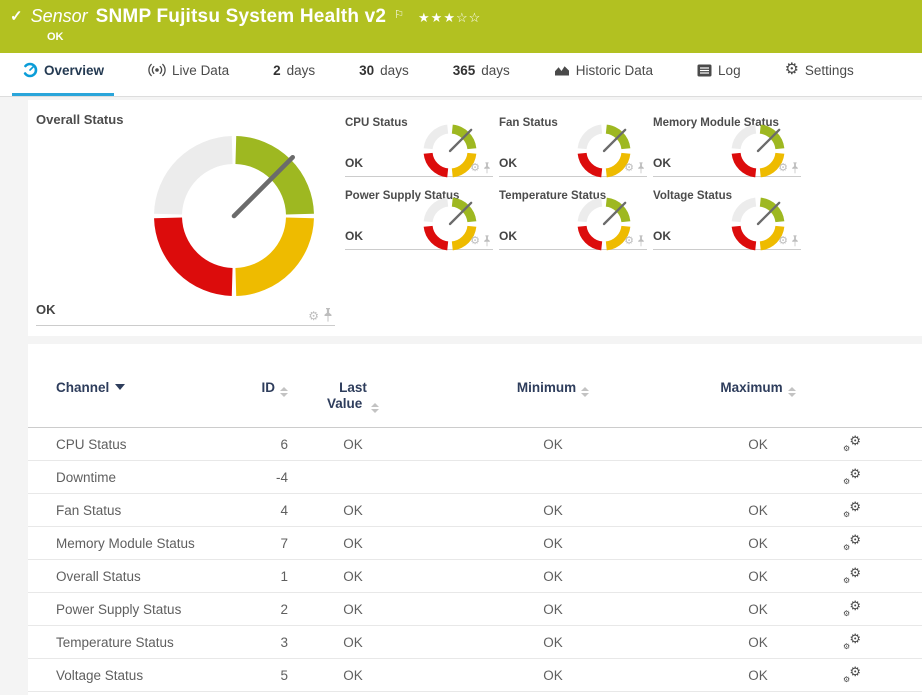 This screenshot has width=922, height=695. Describe the element at coordinates (751, 387) in the screenshot. I see `column-label: Maximum` at that location.